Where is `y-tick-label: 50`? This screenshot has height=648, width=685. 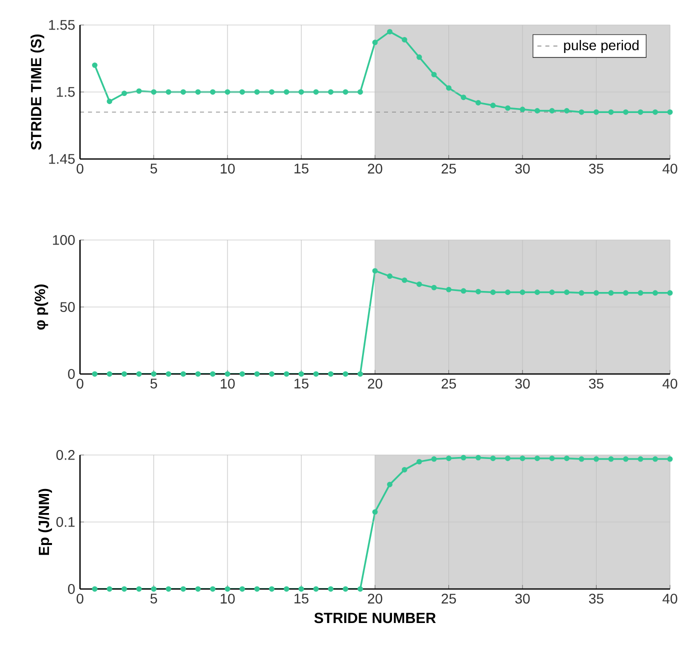 y-tick-label: 50 is located at coordinates (67, 307).